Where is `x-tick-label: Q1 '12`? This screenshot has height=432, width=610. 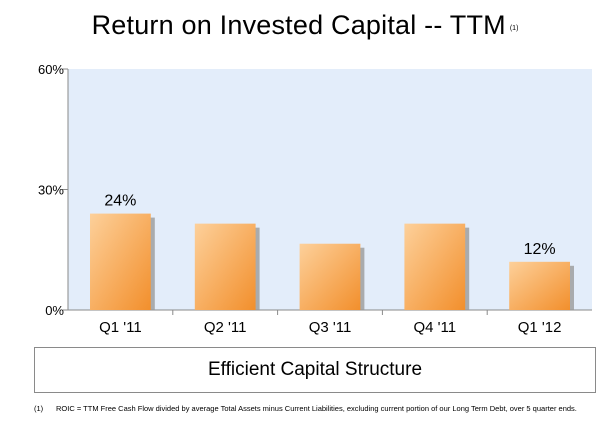 x-tick-label: Q1 '12 is located at coordinates (540, 327).